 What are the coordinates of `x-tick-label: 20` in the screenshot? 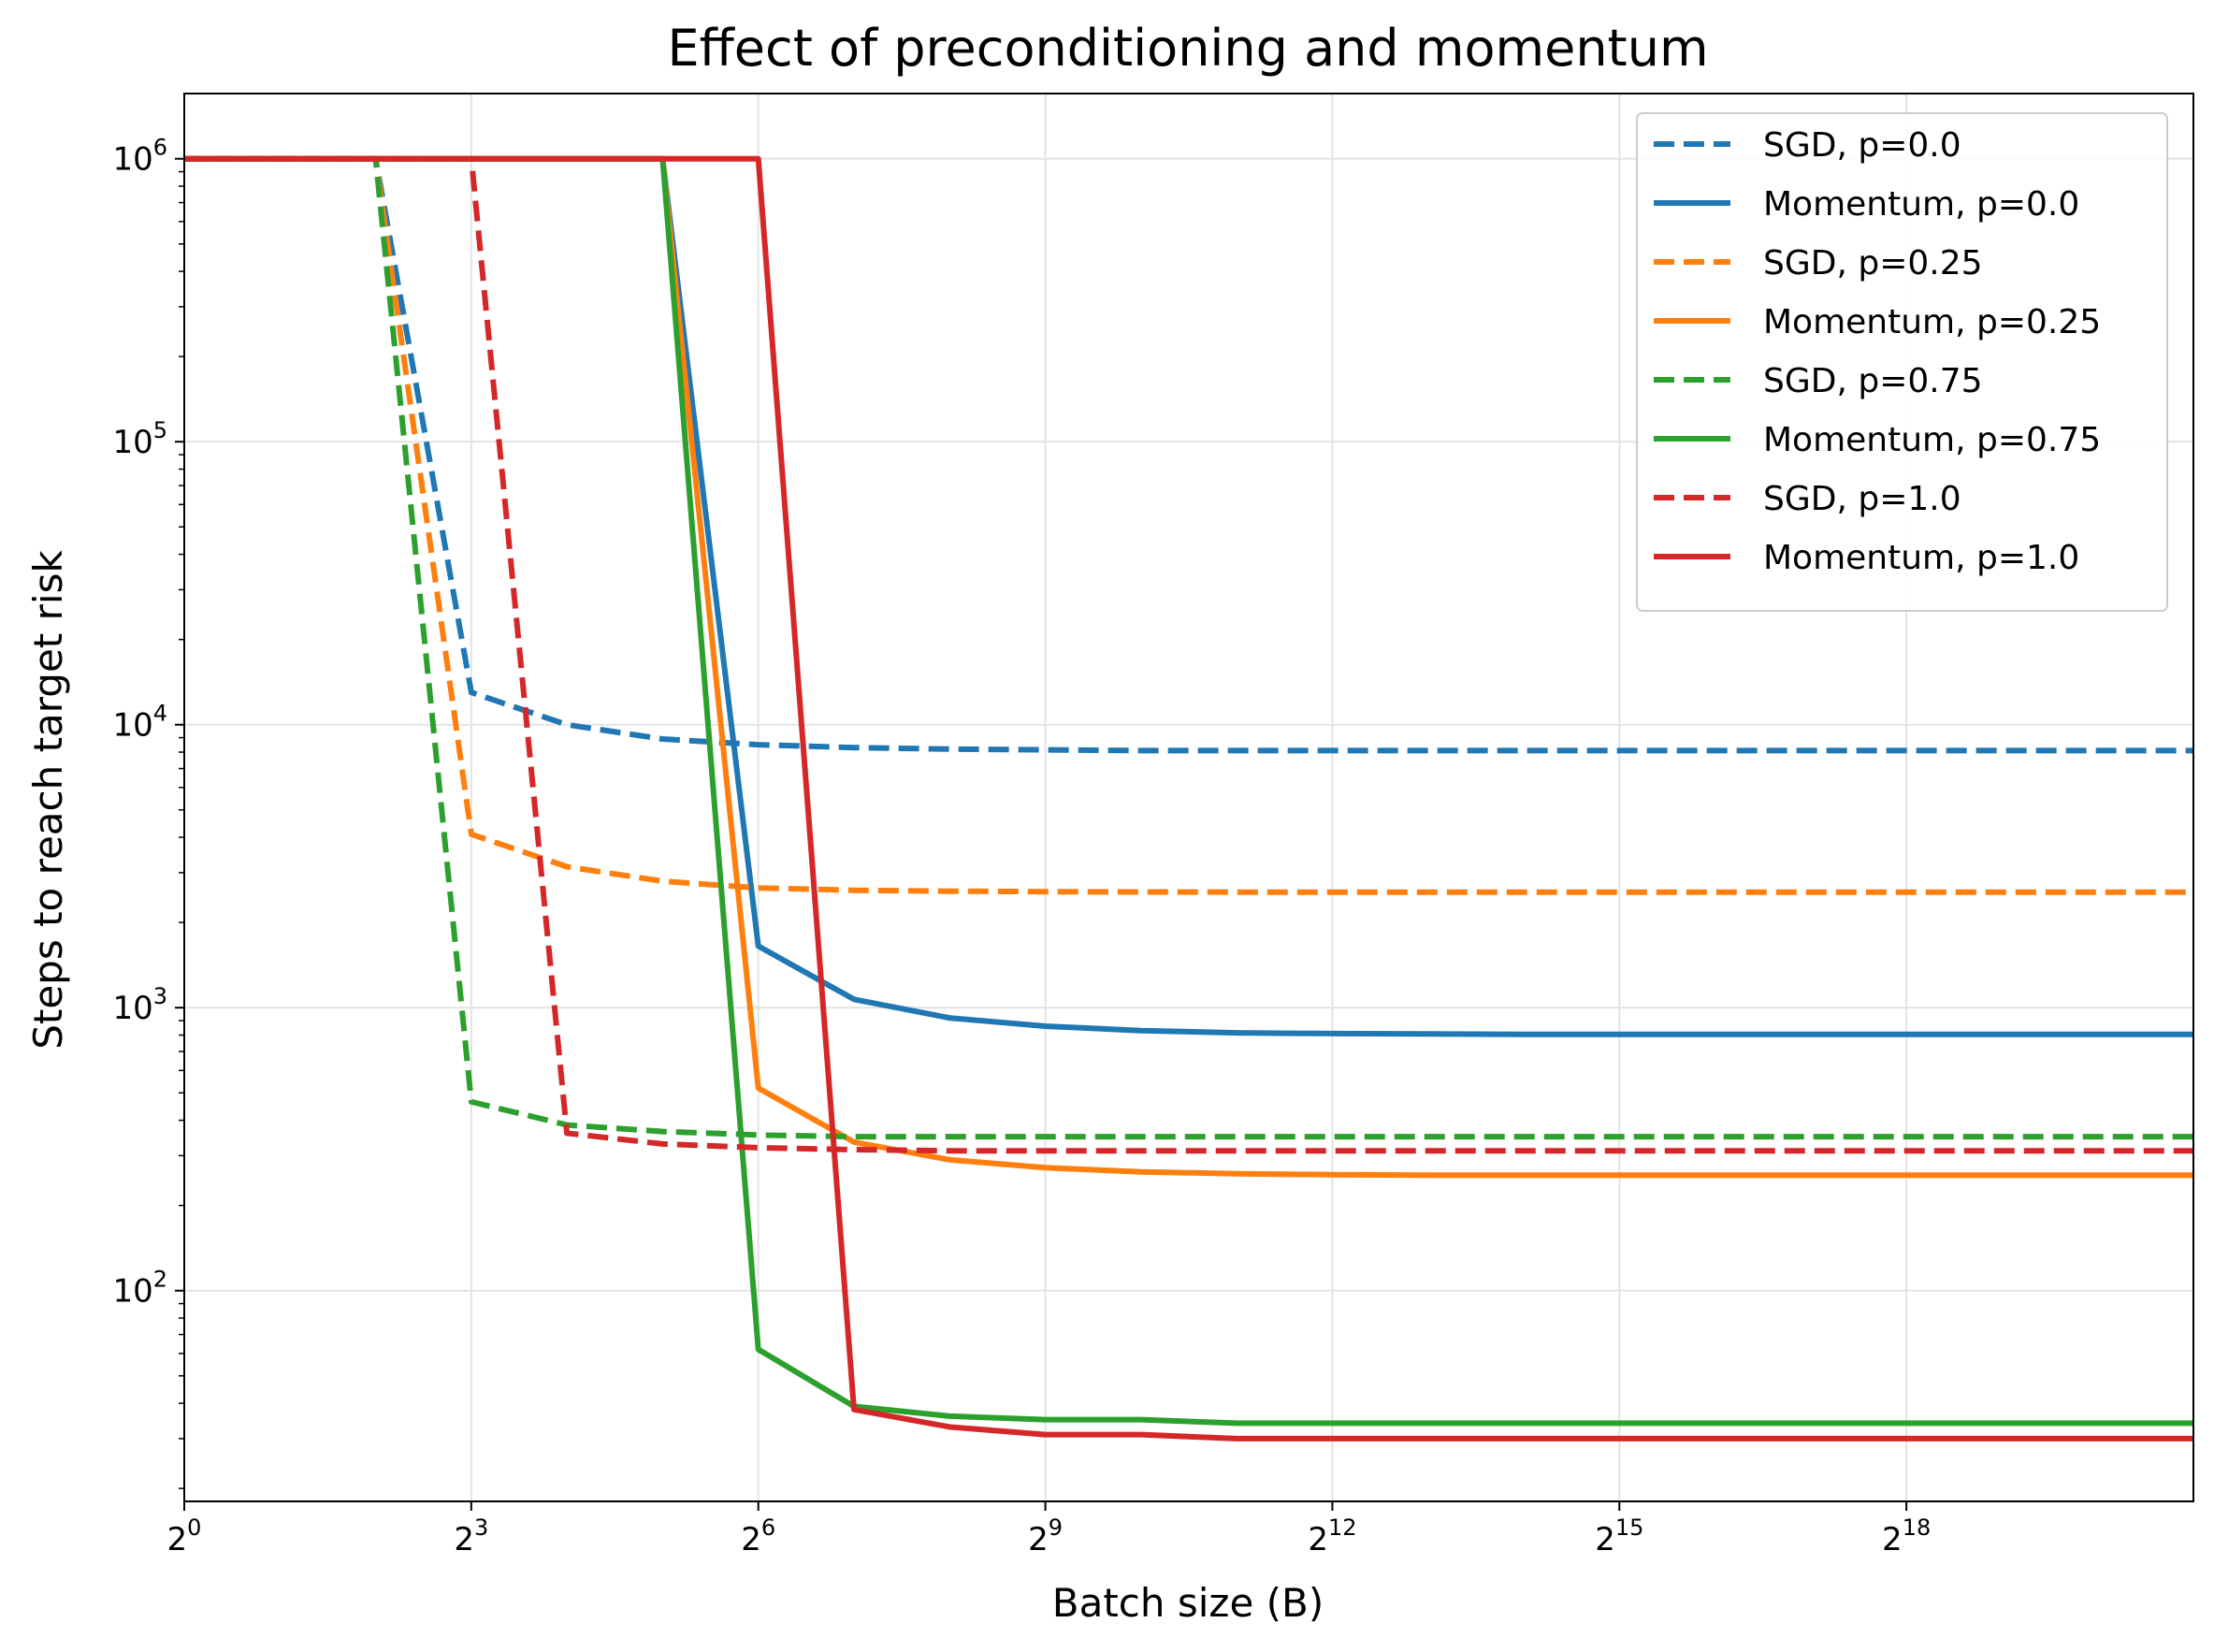 It's located at (184, 1536).